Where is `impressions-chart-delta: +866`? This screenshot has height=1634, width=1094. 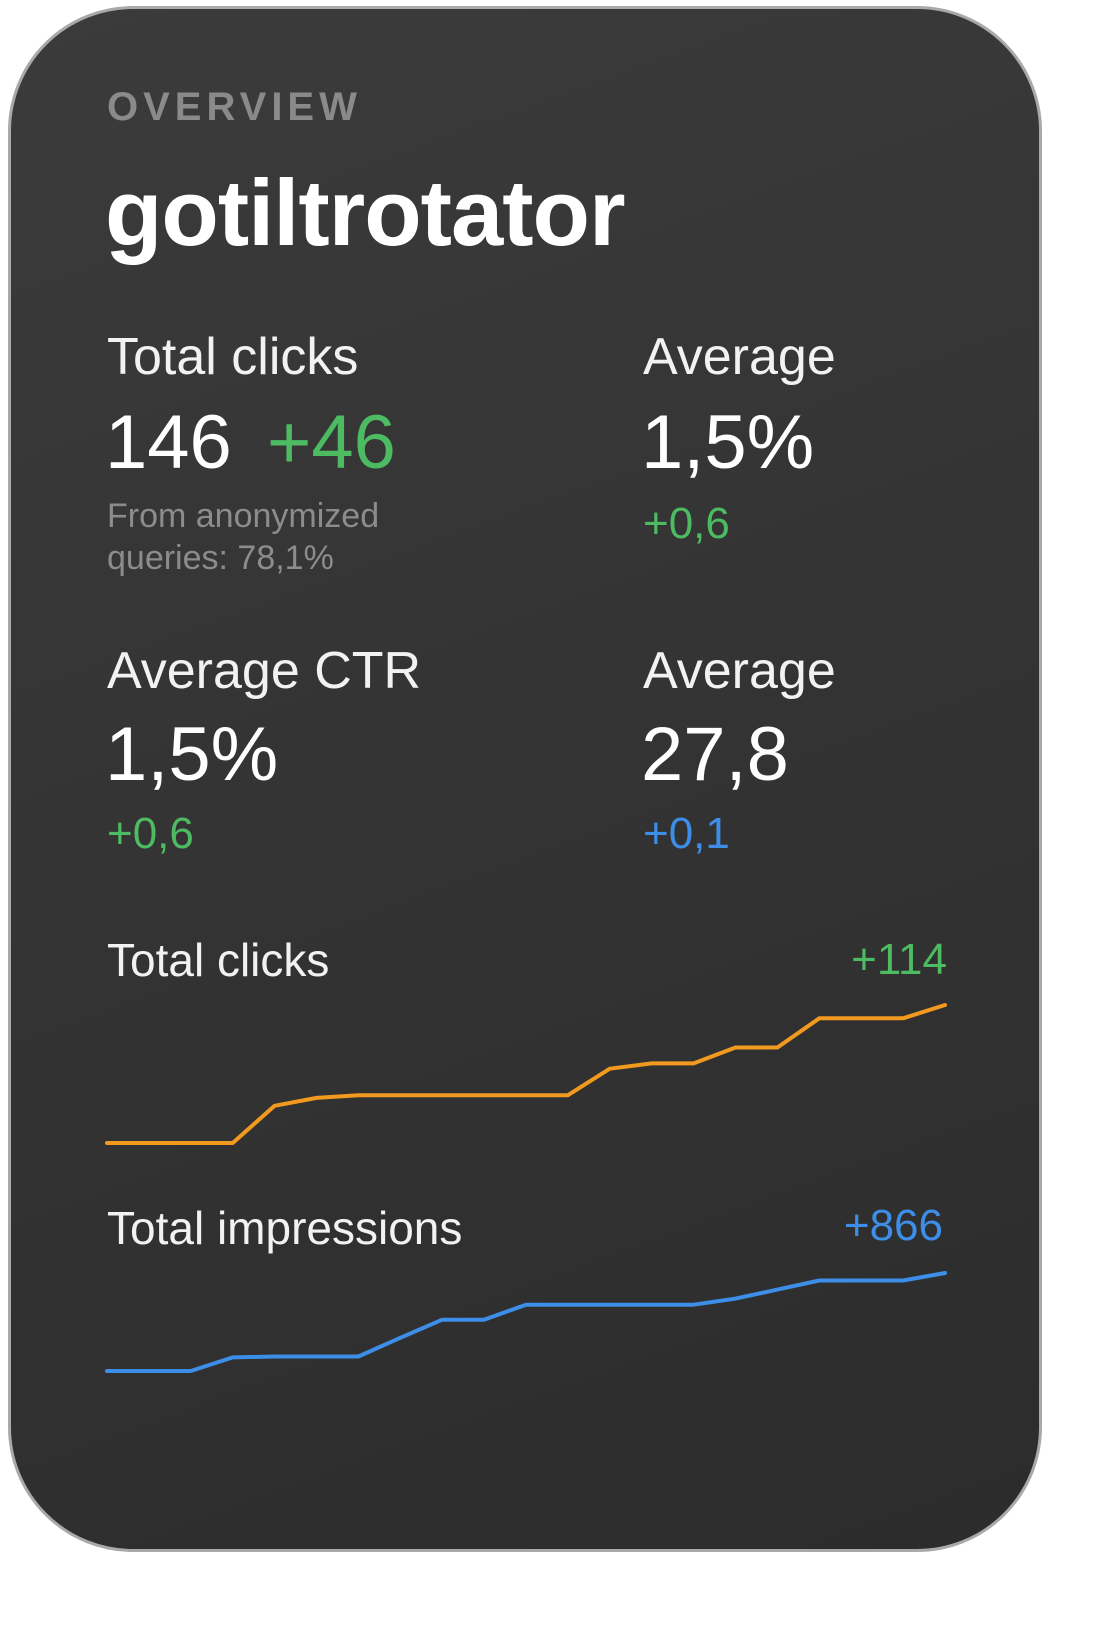 impressions-chart-delta: +866 is located at coordinates (893, 1225).